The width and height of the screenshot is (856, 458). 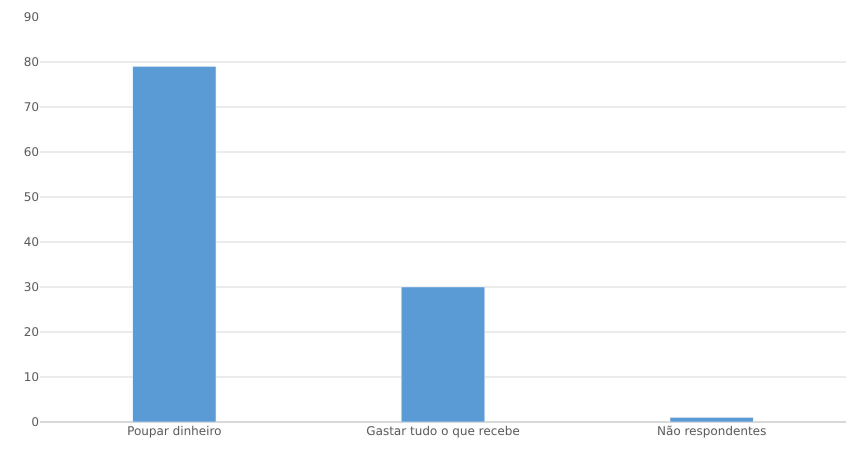 I want to click on y-tick-label: 30, so click(x=31, y=287).